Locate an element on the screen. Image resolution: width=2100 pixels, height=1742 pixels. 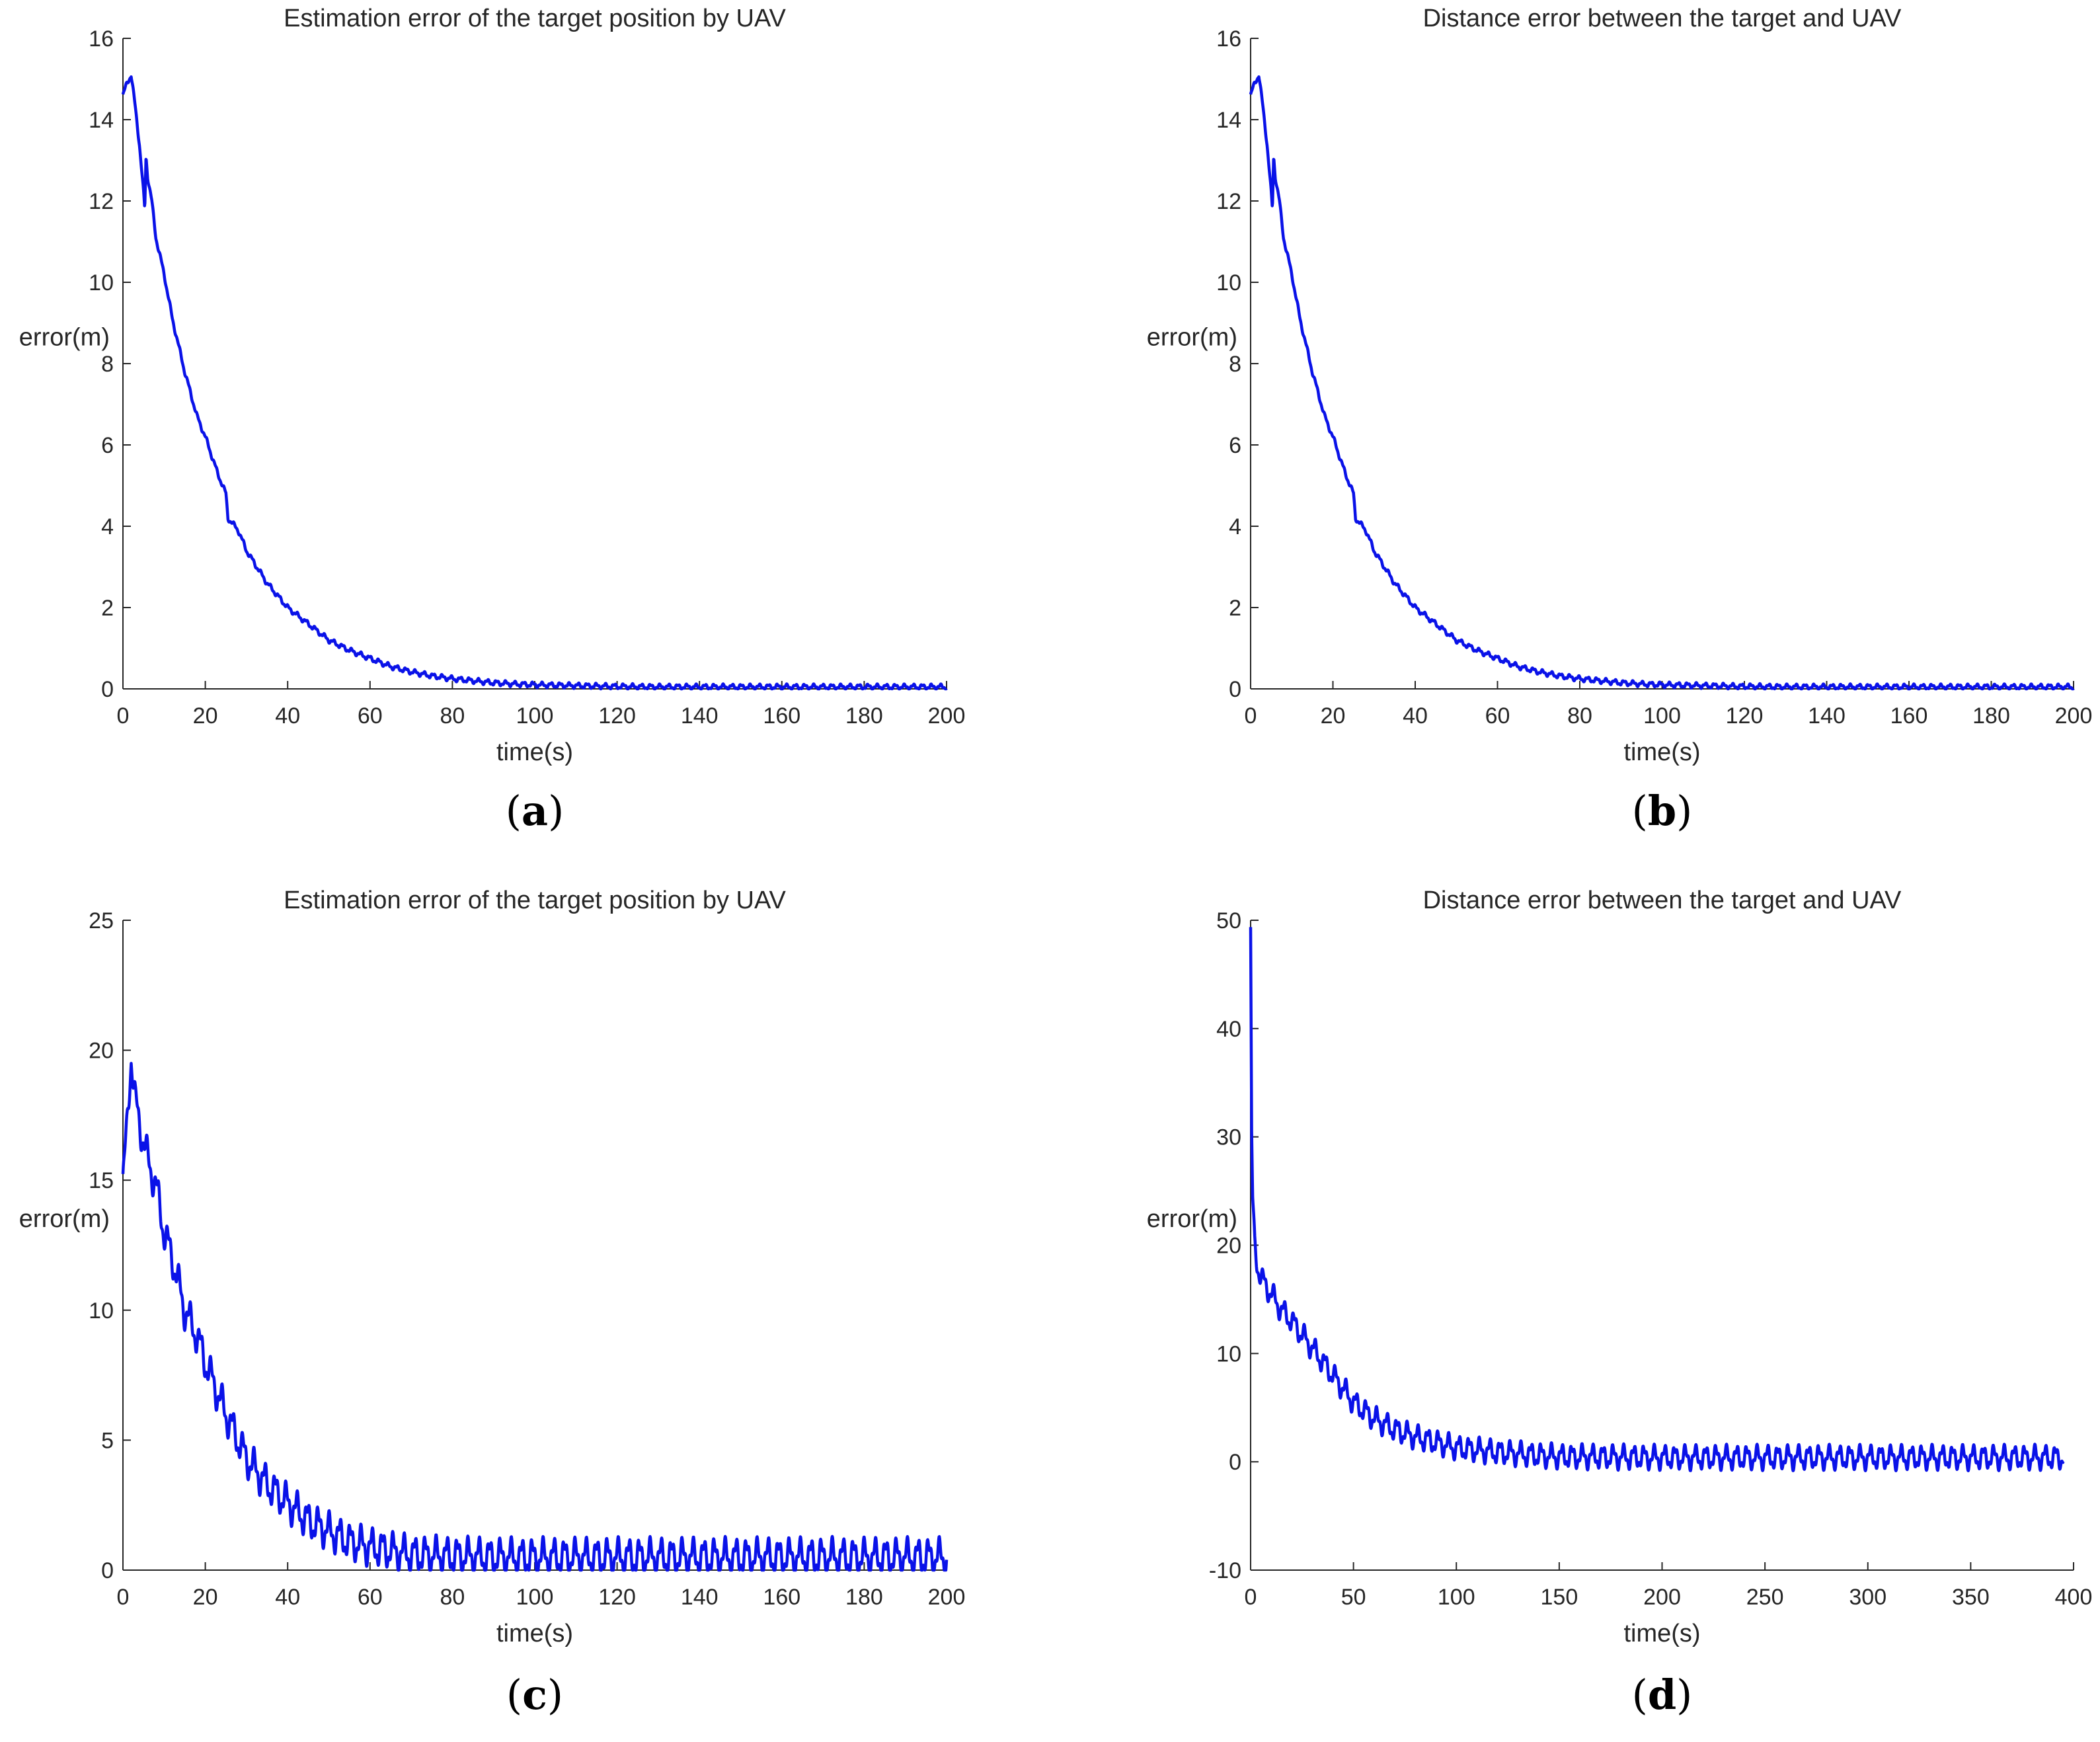
subfigure-caption: (d) is located at coordinates (1662, 1695).